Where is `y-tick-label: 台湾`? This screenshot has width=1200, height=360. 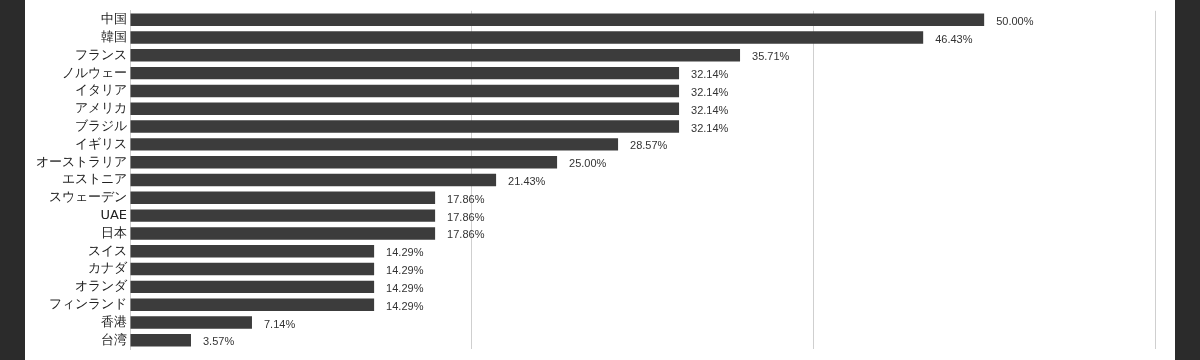
y-tick-label: 台湾 is located at coordinates (114, 339).